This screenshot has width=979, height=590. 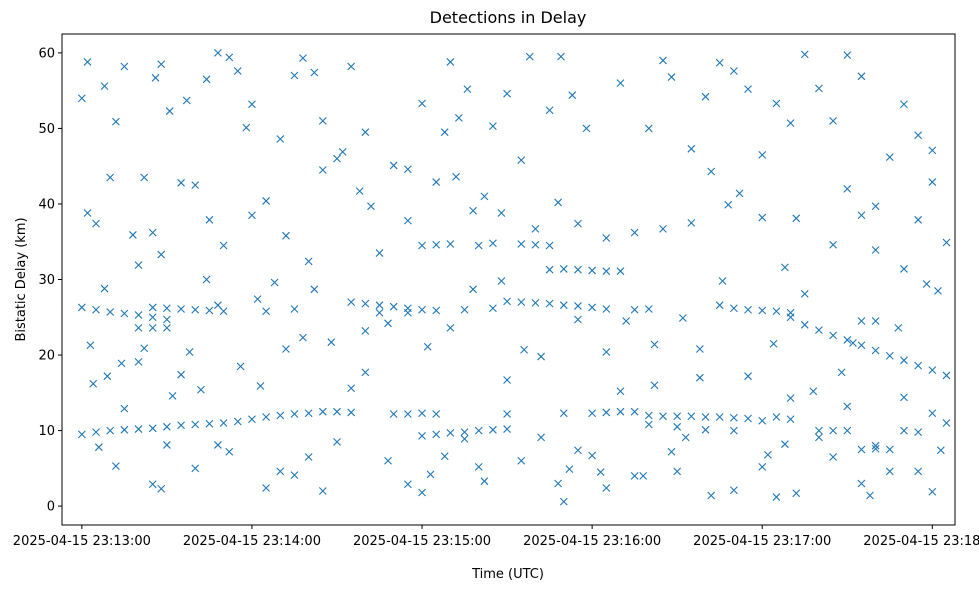 What do you see at coordinates (508, 17) in the screenshot?
I see `chart-title: Detections in Delay` at bounding box center [508, 17].